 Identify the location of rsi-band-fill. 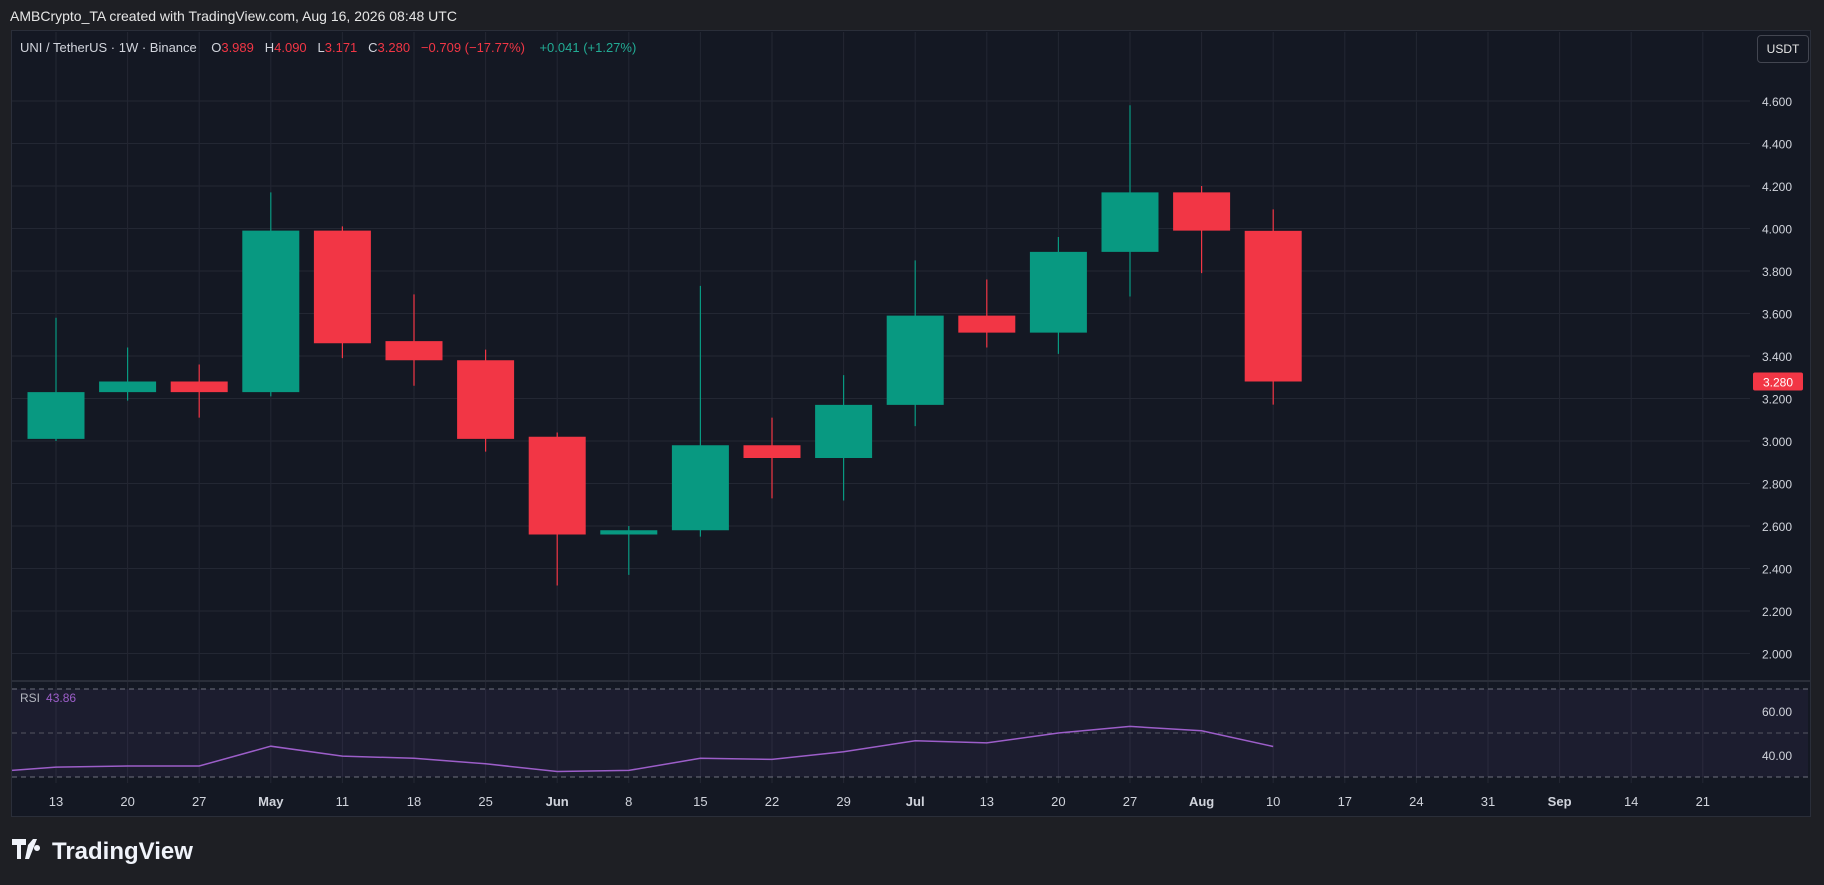
(910, 733).